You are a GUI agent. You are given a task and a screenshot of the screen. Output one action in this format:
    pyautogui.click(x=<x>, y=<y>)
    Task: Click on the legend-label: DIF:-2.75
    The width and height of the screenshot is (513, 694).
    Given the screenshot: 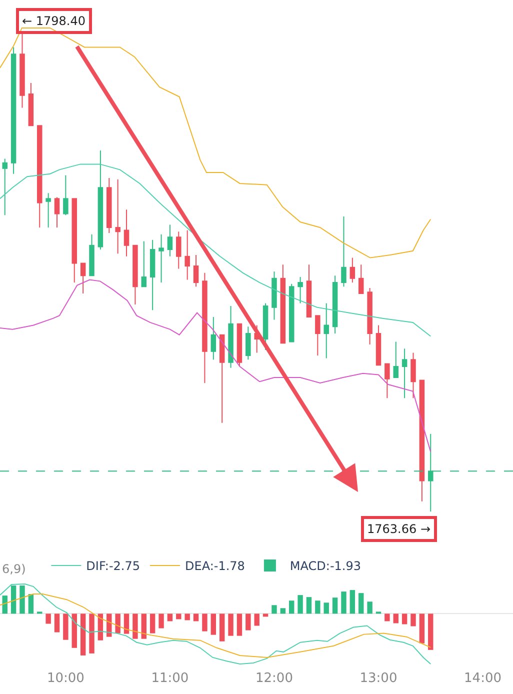 What is the action you would take?
    pyautogui.click(x=113, y=566)
    